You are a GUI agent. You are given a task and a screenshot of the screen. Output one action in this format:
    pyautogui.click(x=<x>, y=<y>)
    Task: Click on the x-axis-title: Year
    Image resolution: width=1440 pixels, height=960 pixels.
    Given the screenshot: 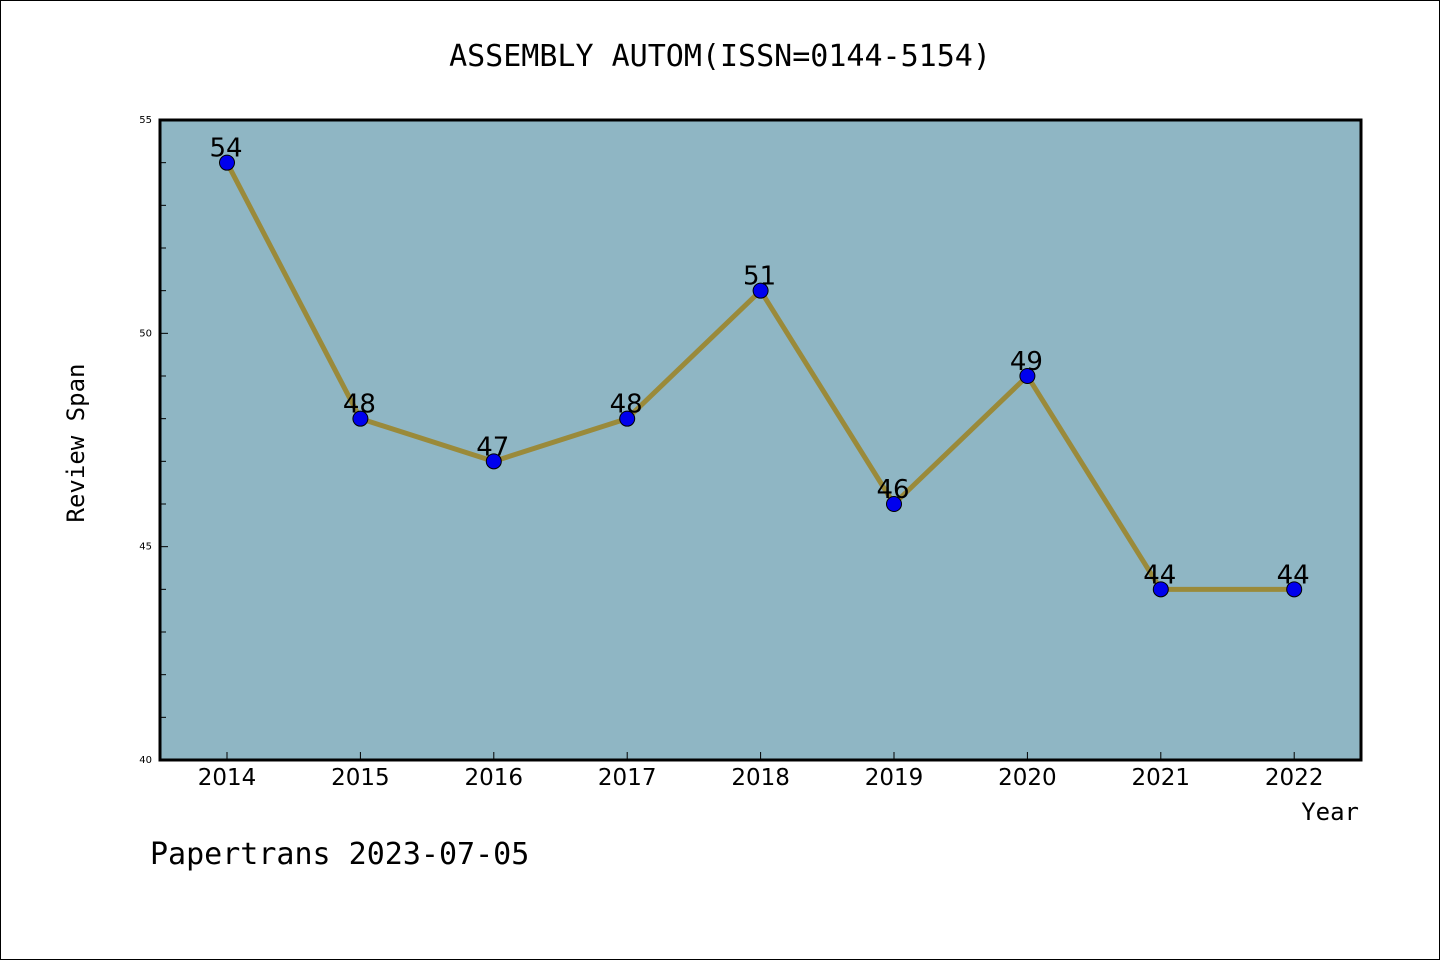 What is the action you would take?
    pyautogui.click(x=1330, y=812)
    